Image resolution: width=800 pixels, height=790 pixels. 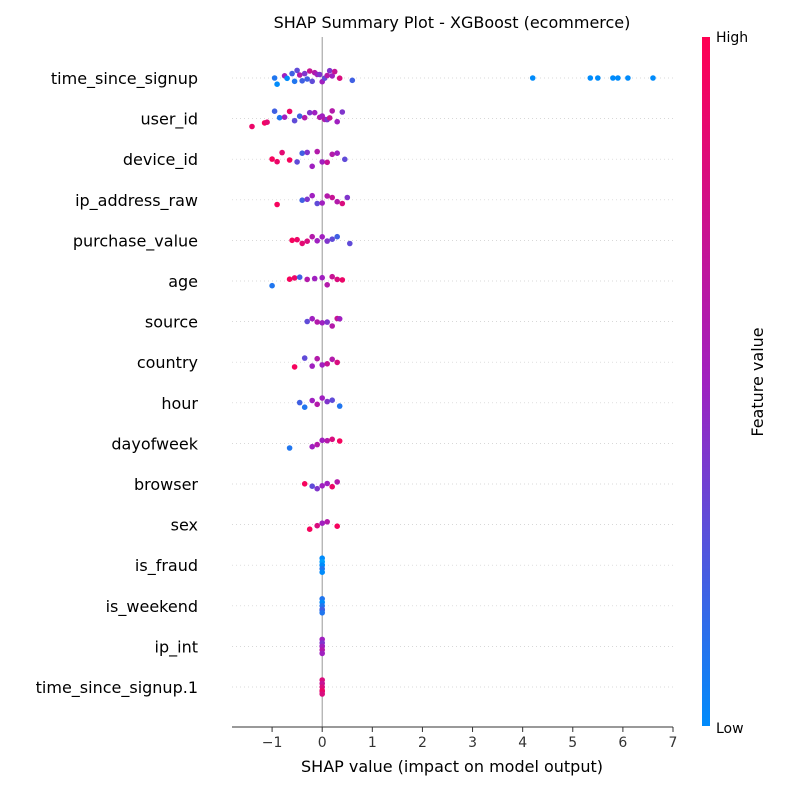 I want to click on feature-label: ip_int, so click(x=176, y=647).